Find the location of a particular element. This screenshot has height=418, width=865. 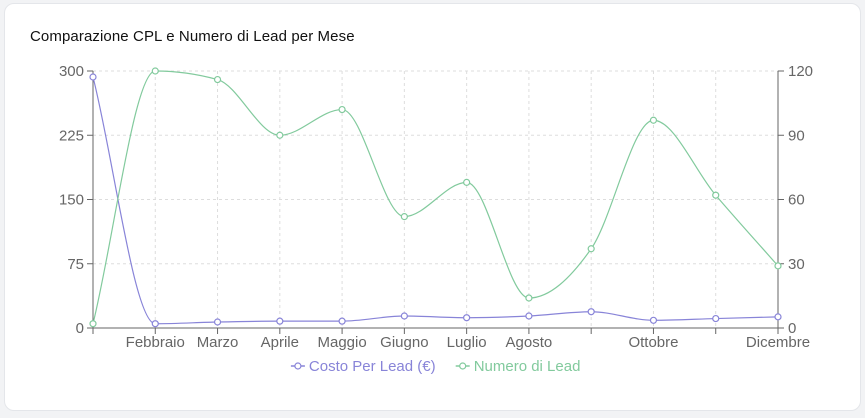

x-tick-label: Maggio is located at coordinates (341, 342).